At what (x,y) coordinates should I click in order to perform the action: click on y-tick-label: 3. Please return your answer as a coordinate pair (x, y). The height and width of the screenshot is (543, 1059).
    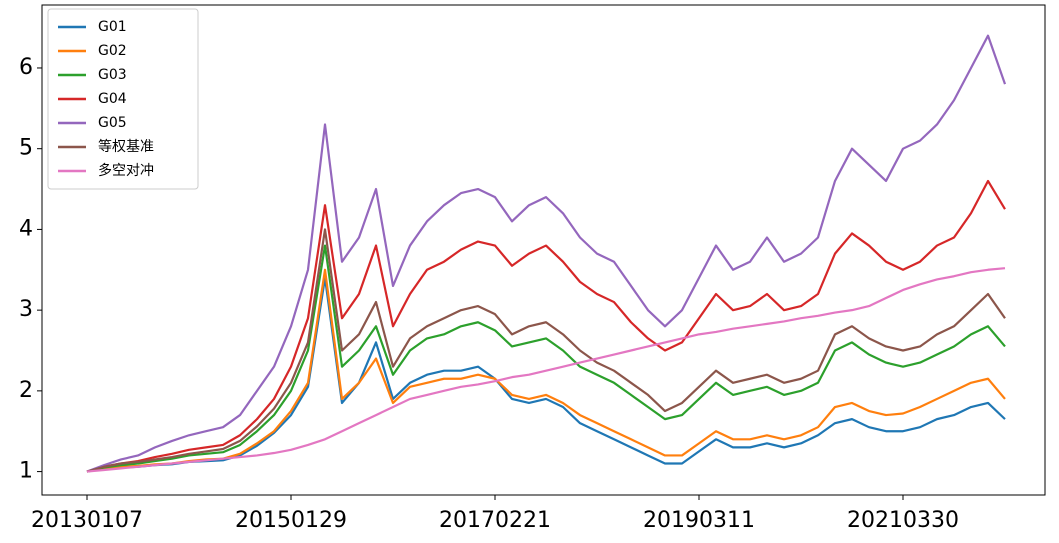
    Looking at the image, I should click on (26, 309).